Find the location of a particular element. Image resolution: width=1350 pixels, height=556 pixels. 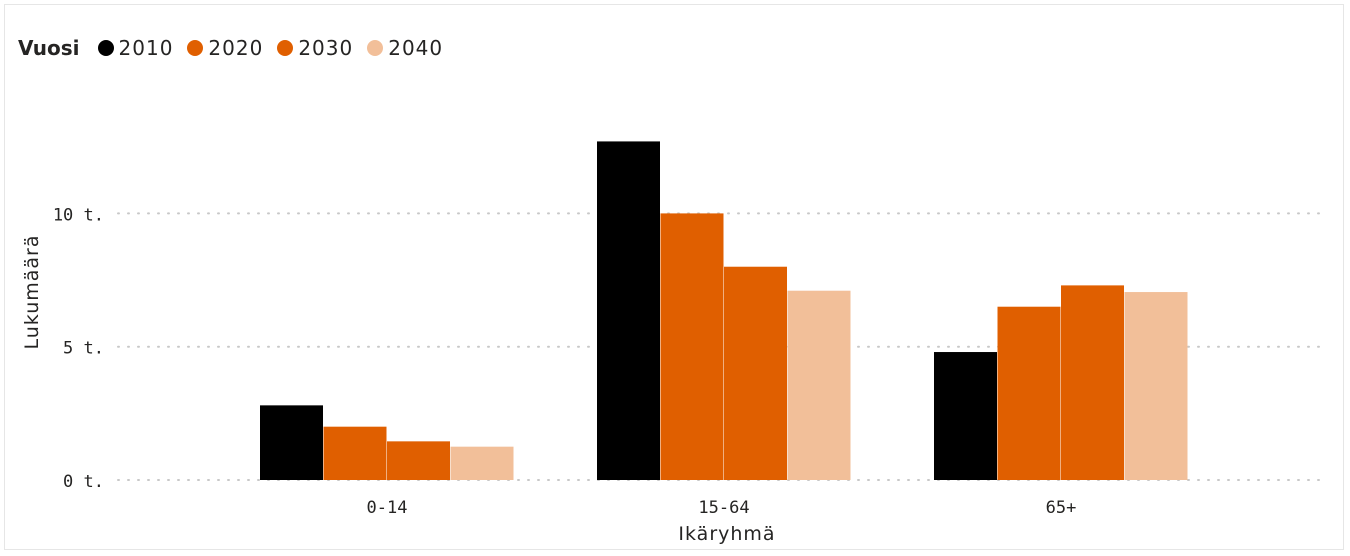

y-axis-title: Lukumäärä is located at coordinates (32, 291).